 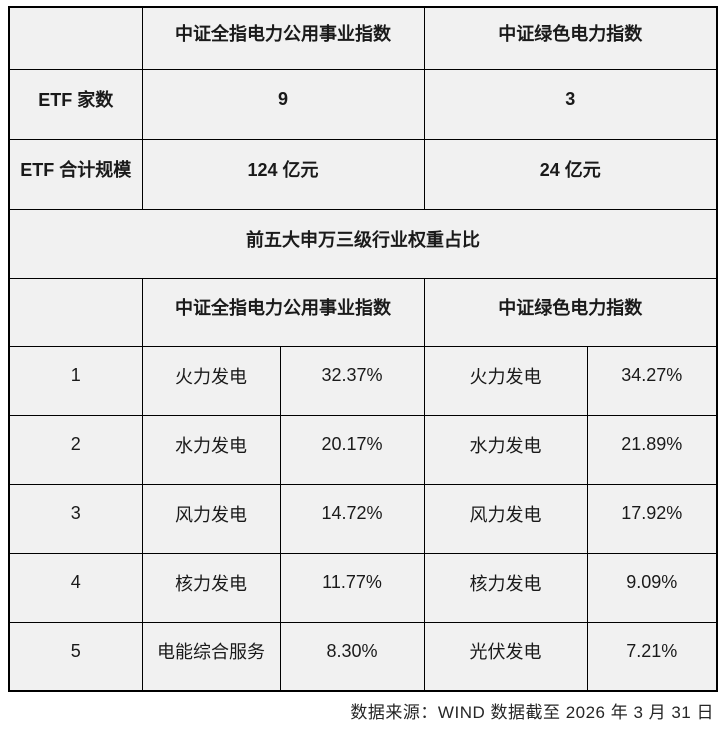 What do you see at coordinates (283, 38) in the screenshot?
I see `index1-header: 中证全指电力公用事业指数` at bounding box center [283, 38].